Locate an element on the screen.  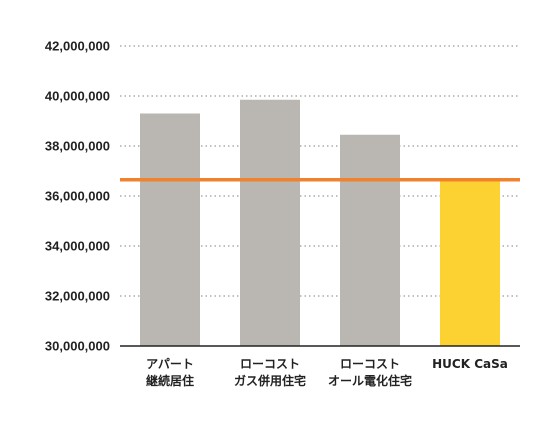
y-tick-label: 38,000,000 is located at coordinates (77, 146).